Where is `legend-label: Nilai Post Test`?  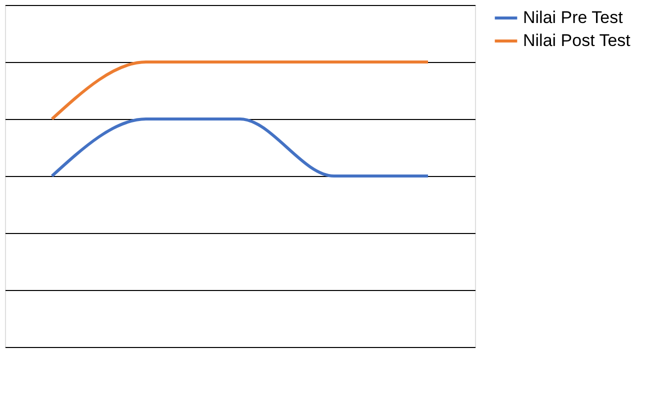 legend-label: Nilai Post Test is located at coordinates (577, 40).